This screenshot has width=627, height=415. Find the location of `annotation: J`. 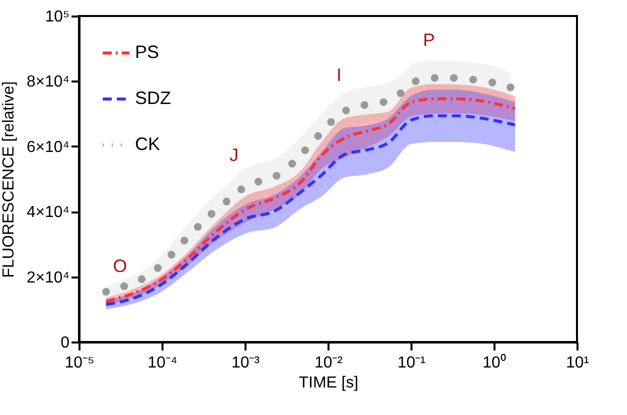

annotation: J is located at coordinates (234, 155).